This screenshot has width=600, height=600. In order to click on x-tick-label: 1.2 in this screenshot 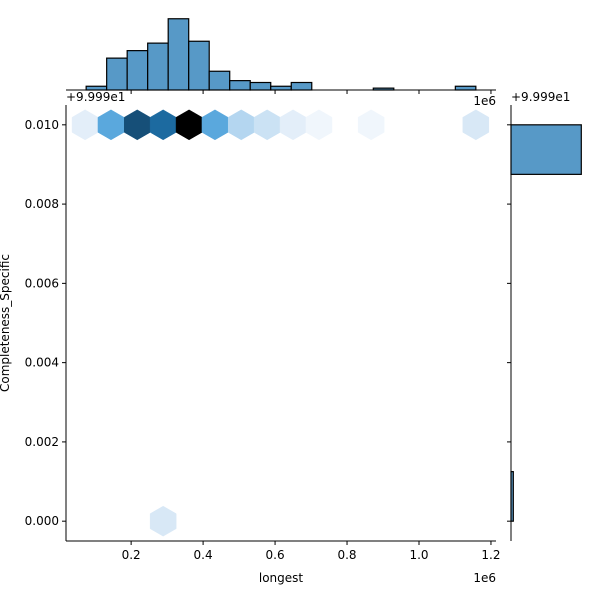, I will do `click(490, 555)`.